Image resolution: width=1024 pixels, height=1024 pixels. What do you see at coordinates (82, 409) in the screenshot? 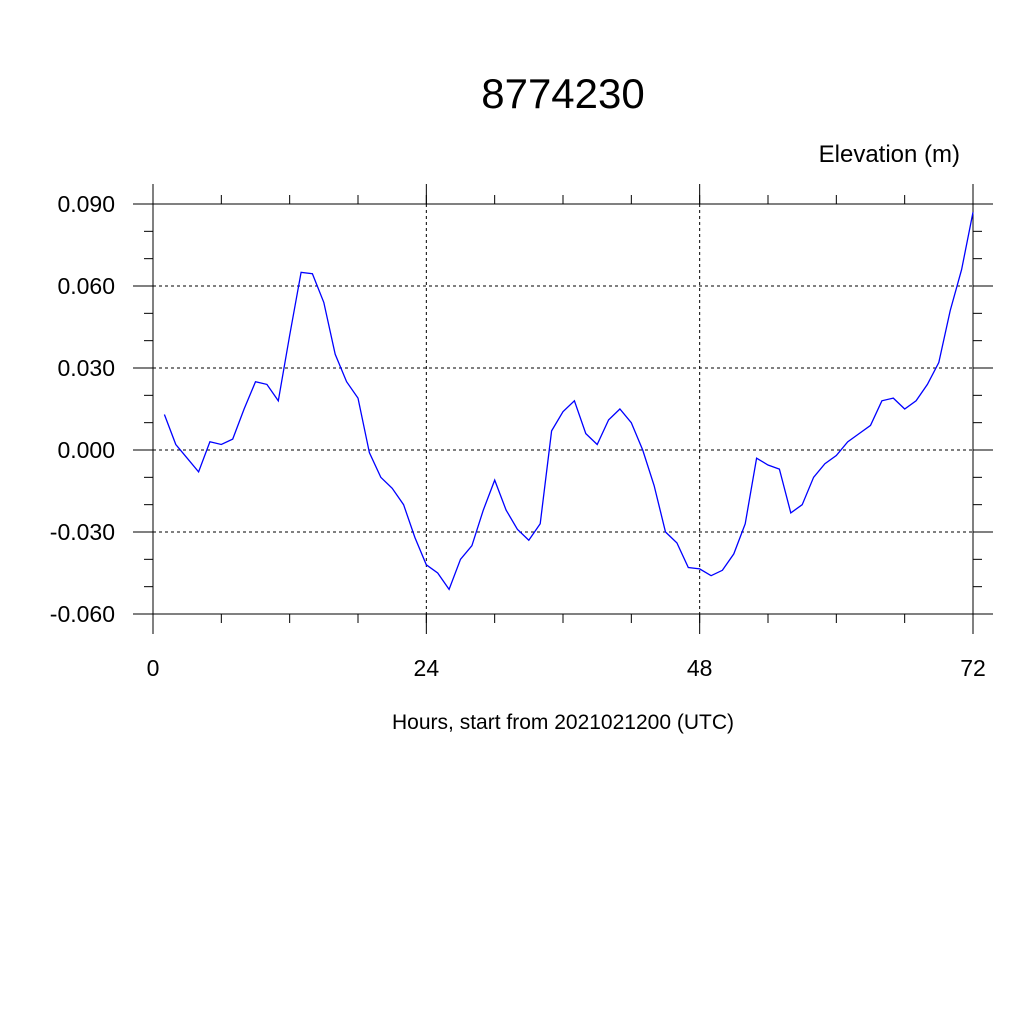
I see `y-axis-tick-labels: -0.060 -0.030 0.000 0.030 0.060 0.090` at bounding box center [82, 409].